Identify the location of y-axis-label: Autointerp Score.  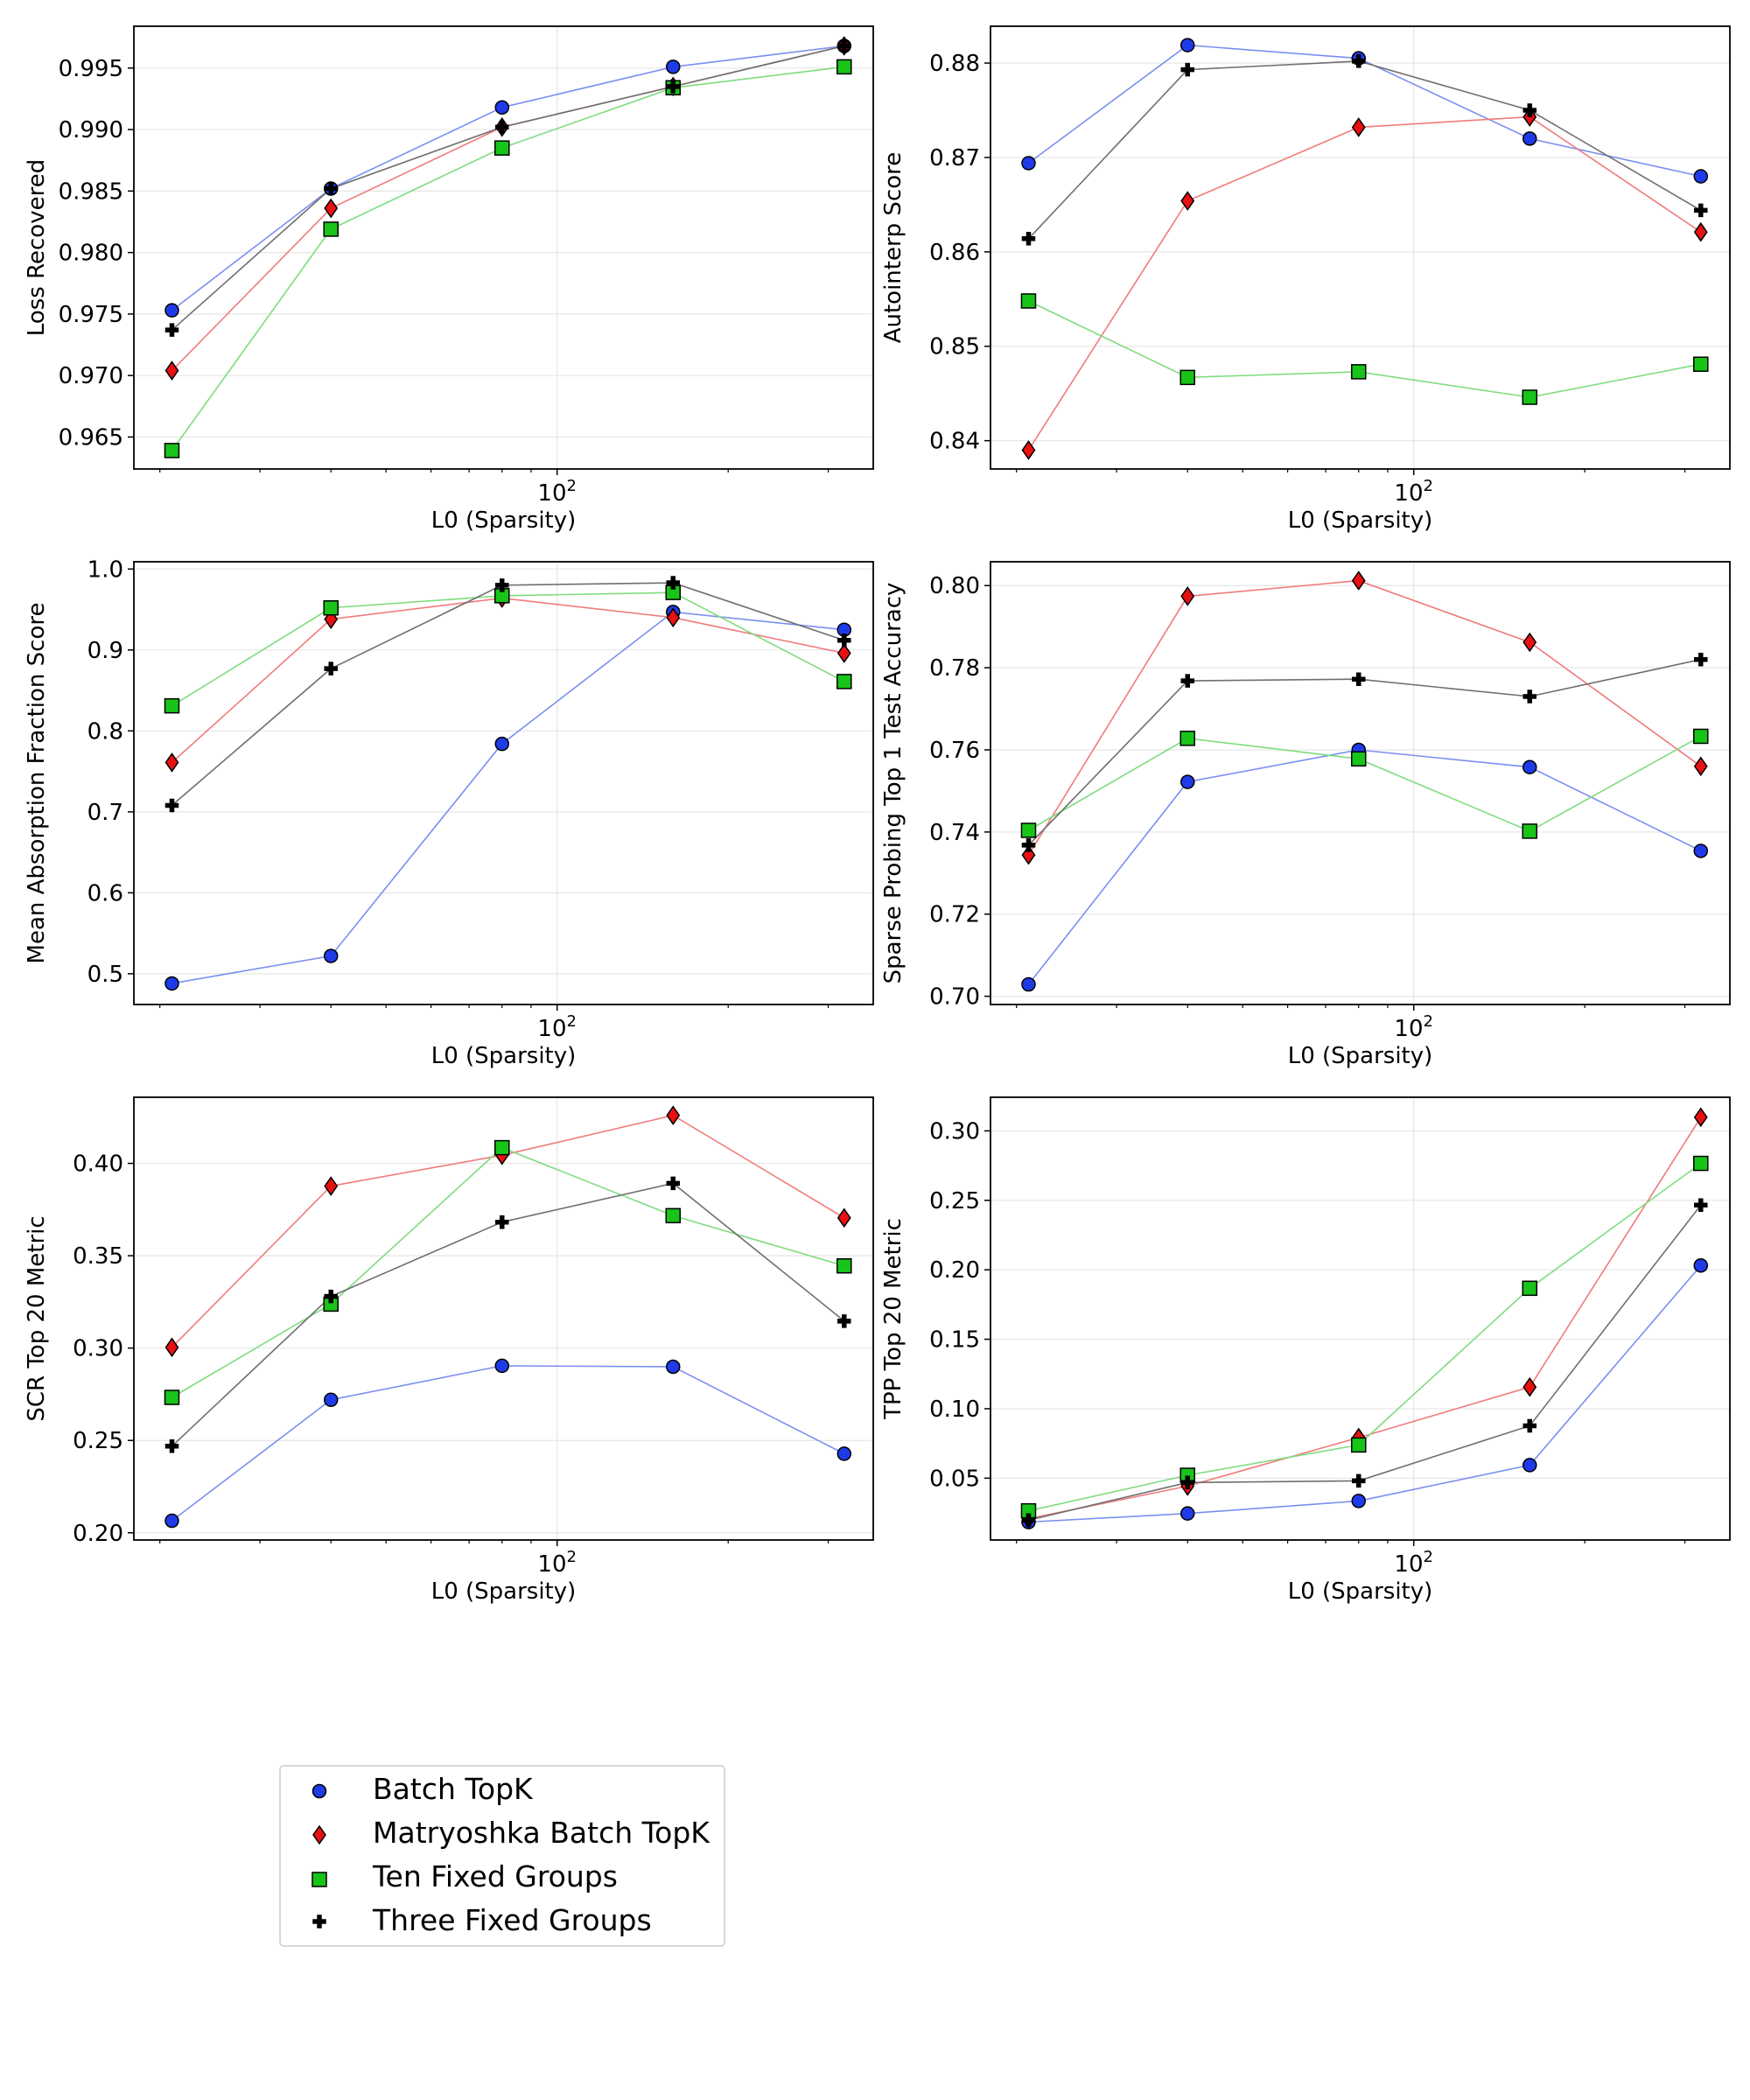
(893, 248).